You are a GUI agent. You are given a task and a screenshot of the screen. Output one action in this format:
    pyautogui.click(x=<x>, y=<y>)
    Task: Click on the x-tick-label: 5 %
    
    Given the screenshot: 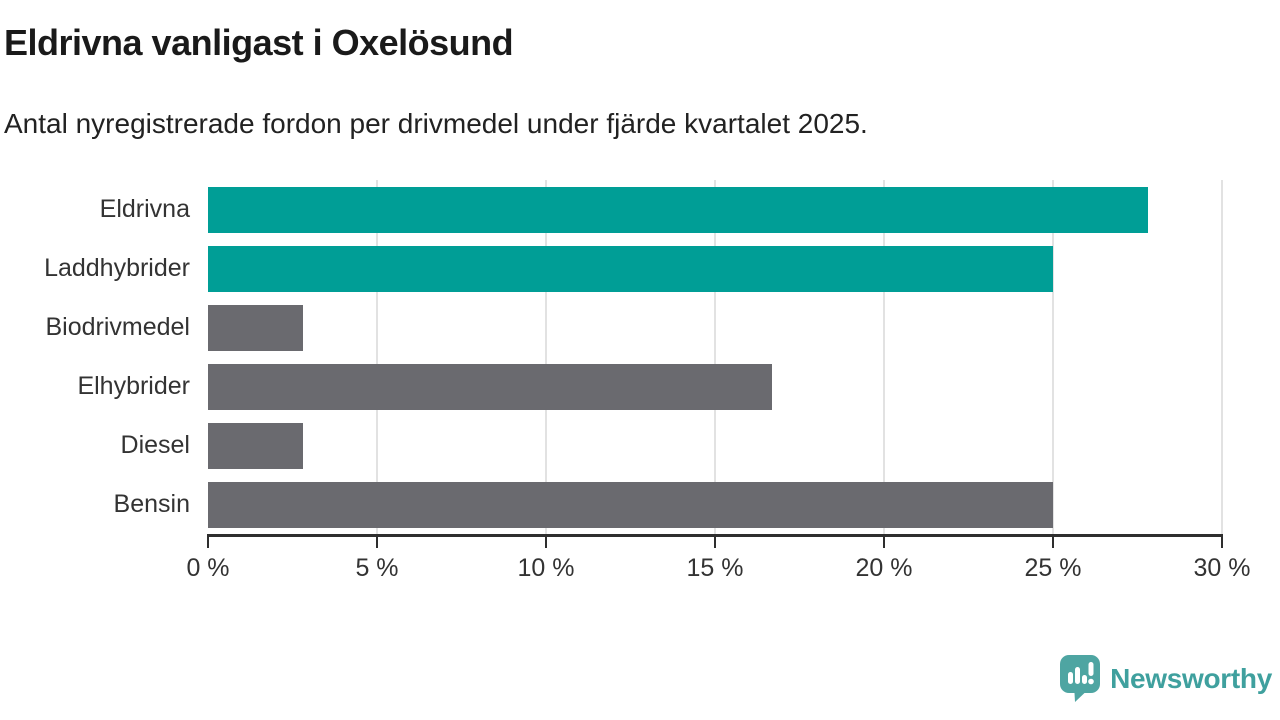 What is the action you would take?
    pyautogui.click(x=377, y=568)
    